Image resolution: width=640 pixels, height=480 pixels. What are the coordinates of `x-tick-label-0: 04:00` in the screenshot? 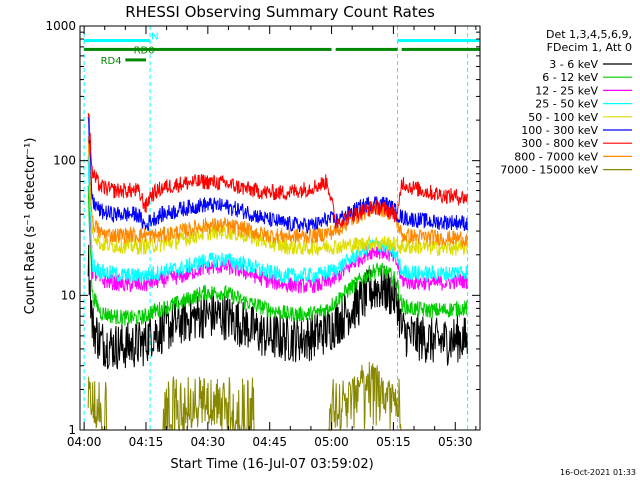 It's located at (84, 442).